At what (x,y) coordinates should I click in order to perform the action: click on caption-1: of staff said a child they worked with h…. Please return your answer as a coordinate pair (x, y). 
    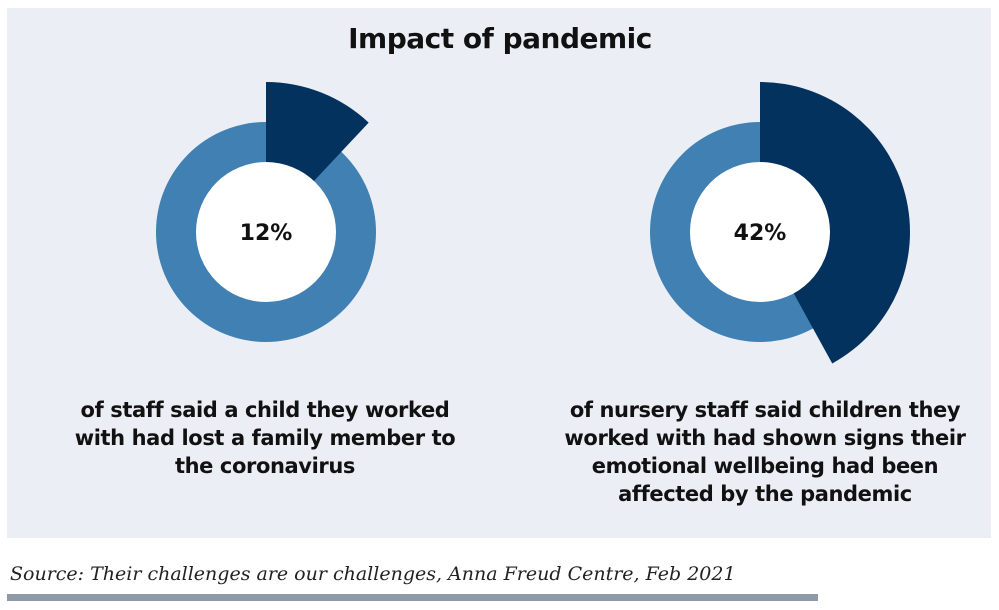
    Looking at the image, I should click on (265, 438).